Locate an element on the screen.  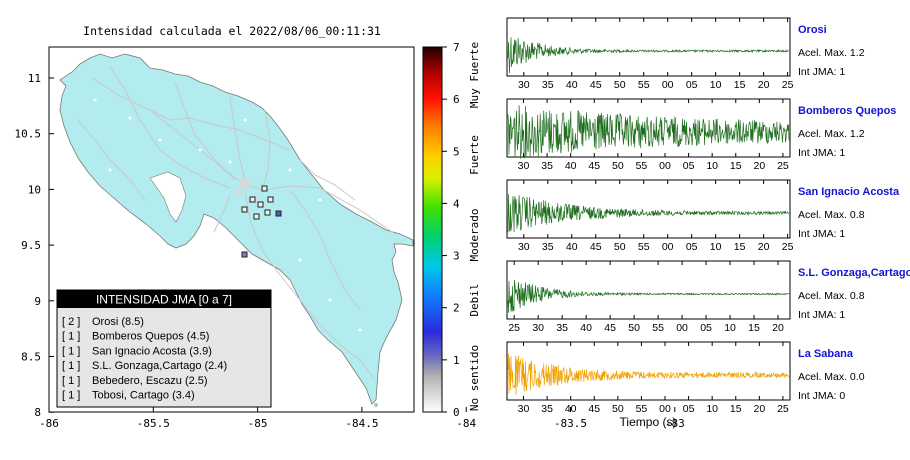
map-x-axis: -86 -85.5 -85 -84.5 -84 -83.5 -83 is located at coordinates (362, 418).